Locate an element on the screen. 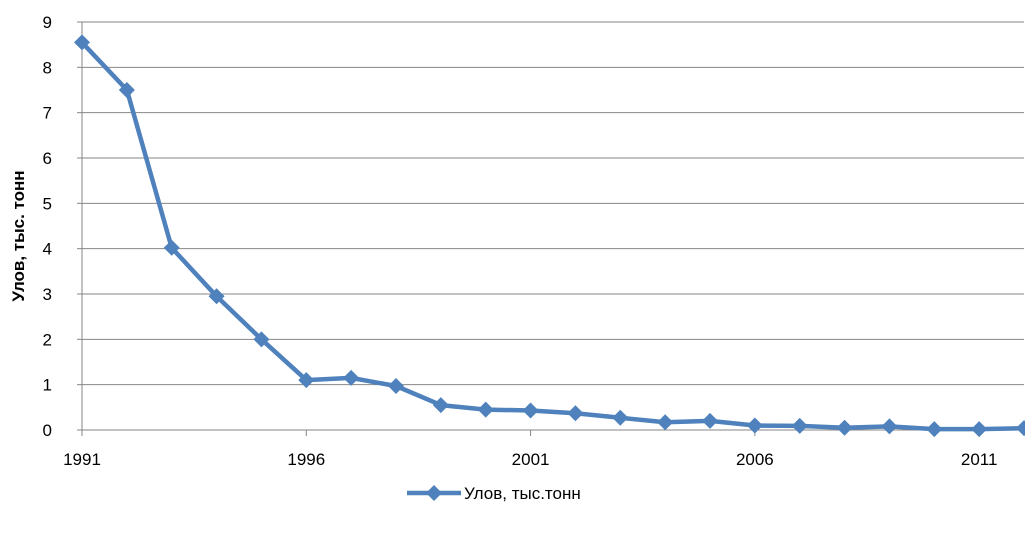  x-tick-label: 1996 is located at coordinates (306, 459).